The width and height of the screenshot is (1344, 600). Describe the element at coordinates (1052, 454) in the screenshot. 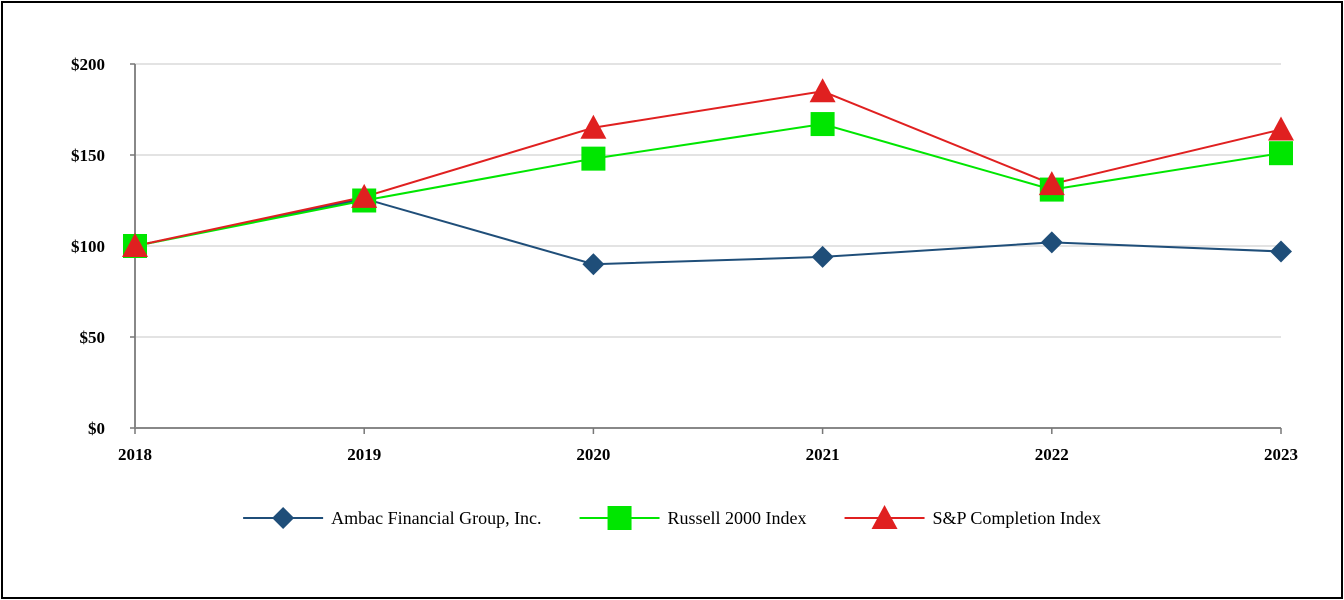

I see `x-tick-label: 2022` at that location.